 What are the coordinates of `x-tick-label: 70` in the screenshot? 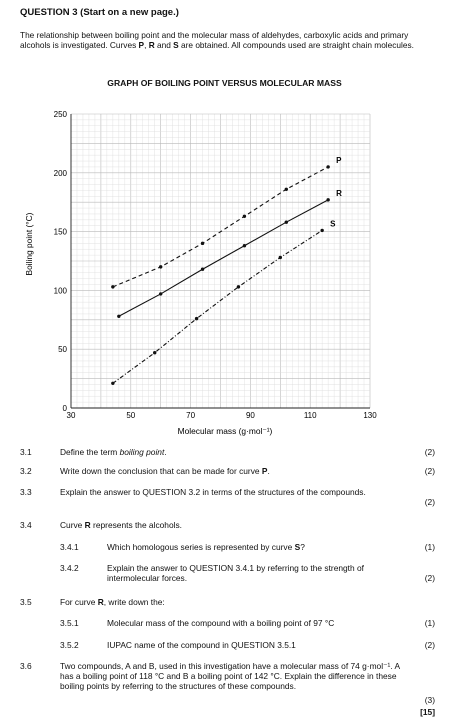 It's located at (190, 415).